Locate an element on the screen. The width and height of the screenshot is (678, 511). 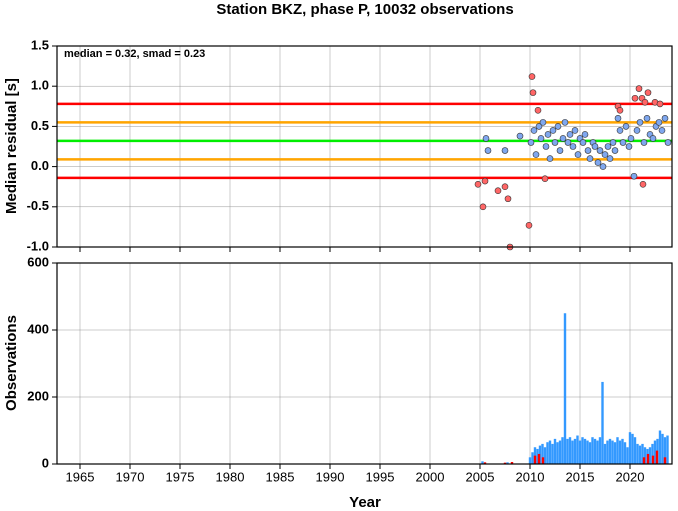
x-tick-label: 1970 is located at coordinates (130, 476).